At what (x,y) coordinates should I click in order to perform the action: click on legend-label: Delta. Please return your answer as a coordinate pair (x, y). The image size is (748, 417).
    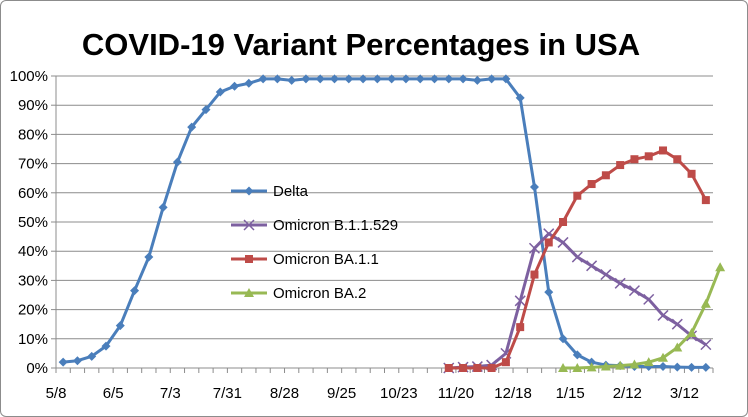
    Looking at the image, I should click on (291, 191).